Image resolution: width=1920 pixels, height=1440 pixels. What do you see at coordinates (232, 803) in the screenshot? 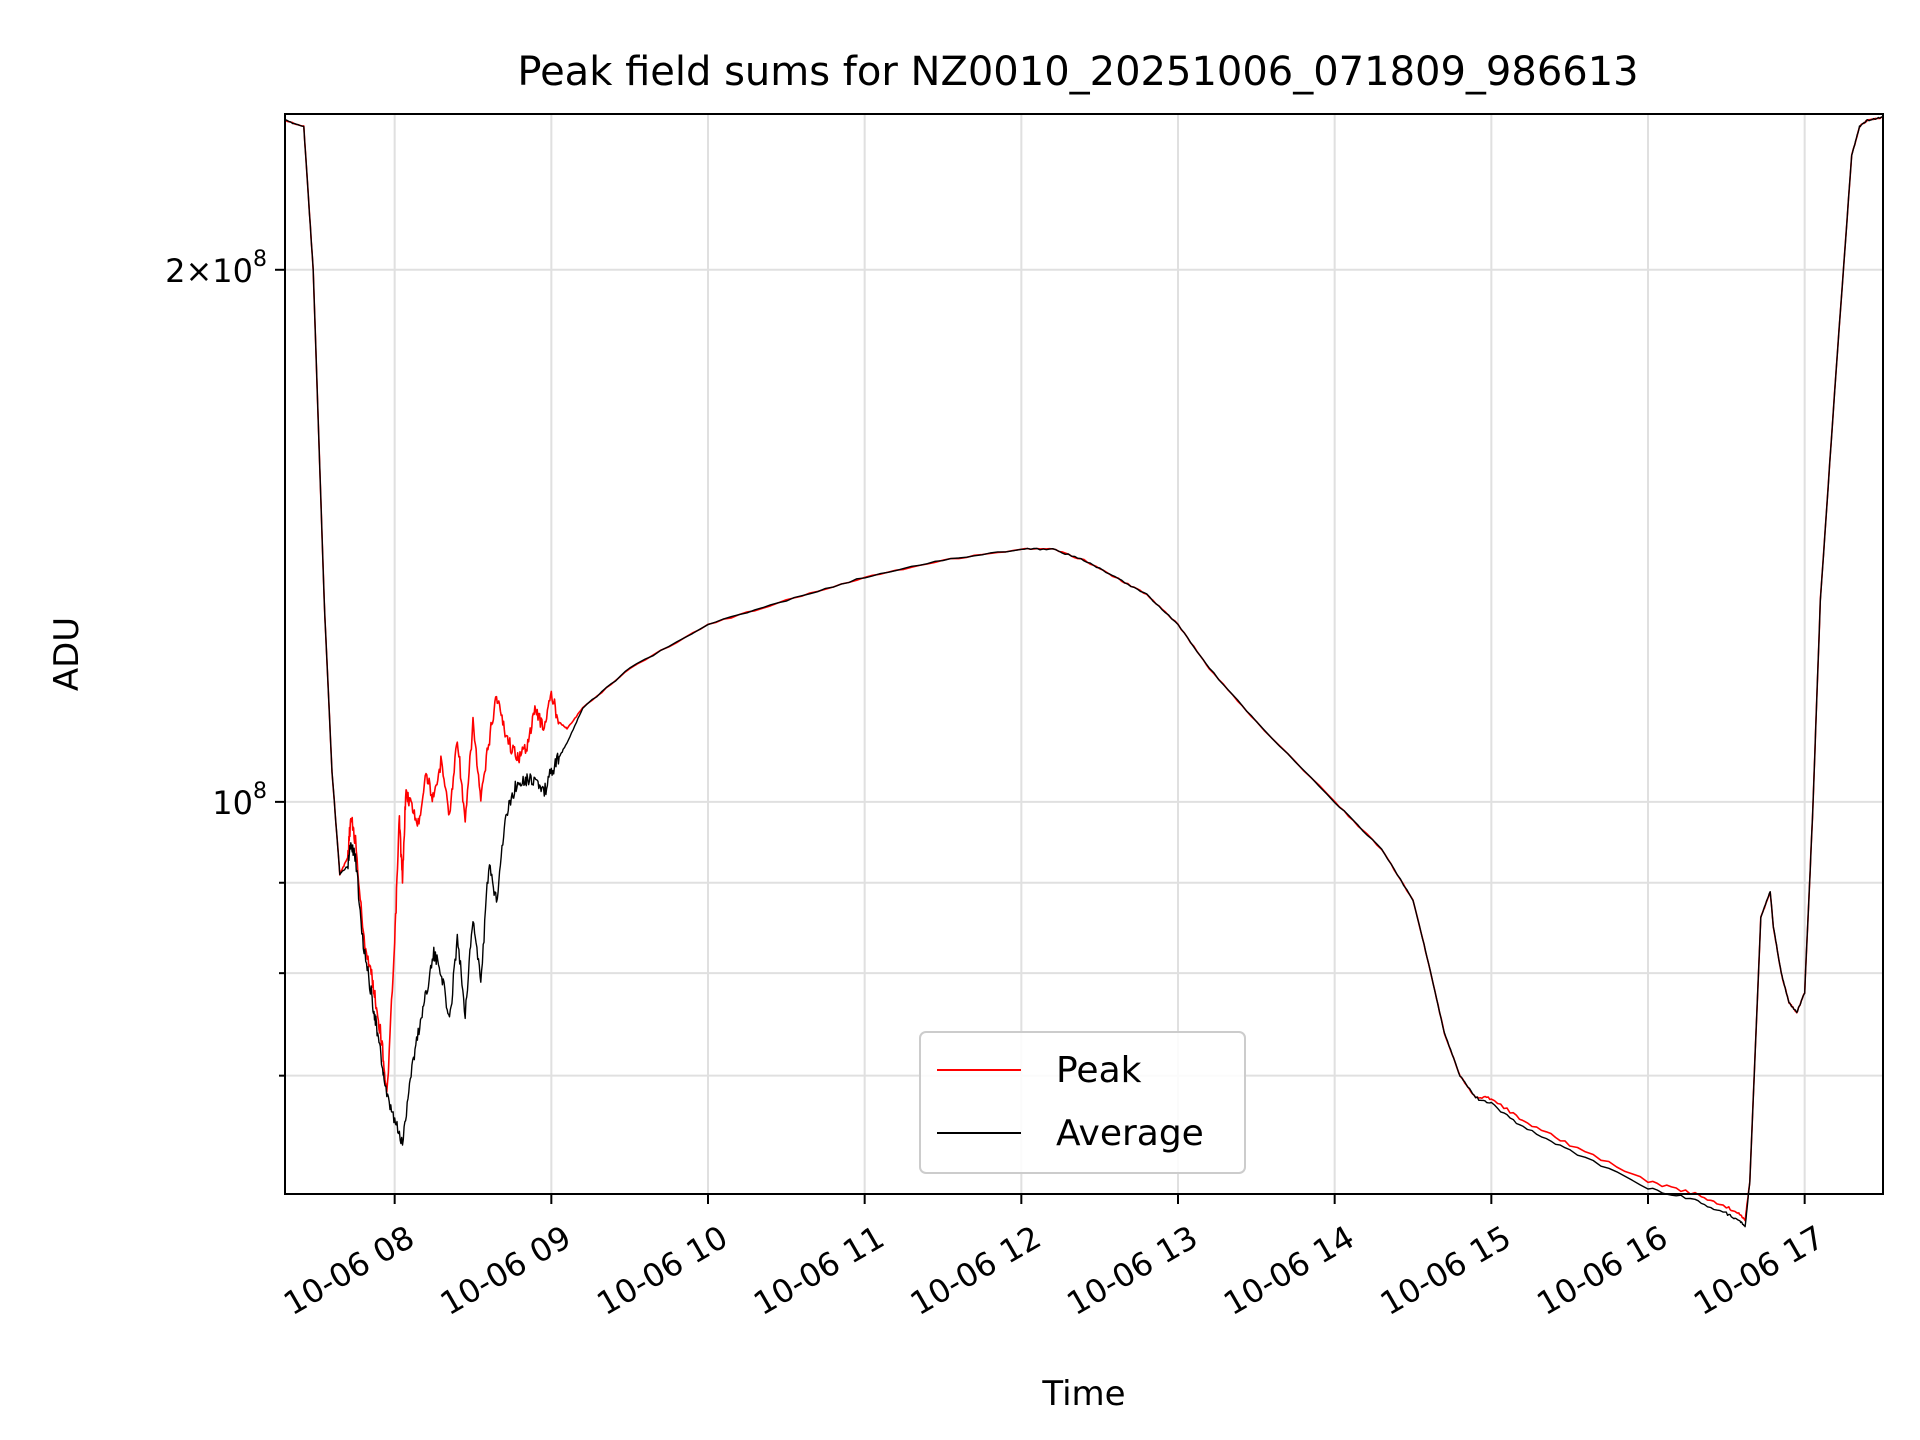
I see `y-tick-base: 10` at bounding box center [232, 803].